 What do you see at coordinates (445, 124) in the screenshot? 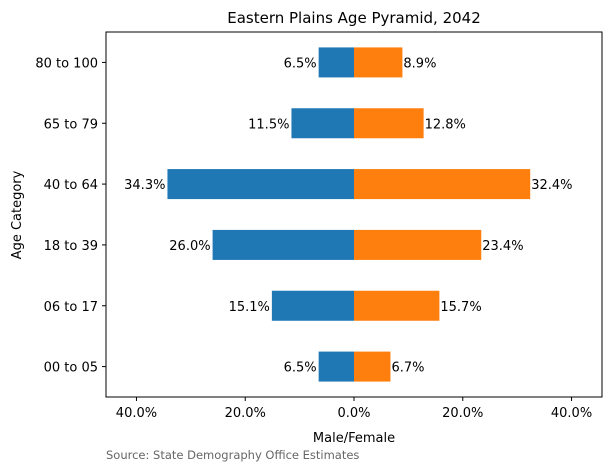
I see `data-label-female: 12.8%` at bounding box center [445, 124].